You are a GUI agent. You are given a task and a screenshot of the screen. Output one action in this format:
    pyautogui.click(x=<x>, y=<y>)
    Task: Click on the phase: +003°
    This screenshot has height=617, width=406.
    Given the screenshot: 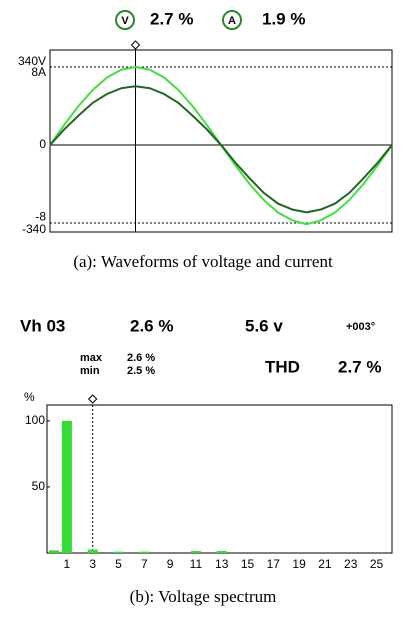 What is the action you would take?
    pyautogui.click(x=360, y=327)
    